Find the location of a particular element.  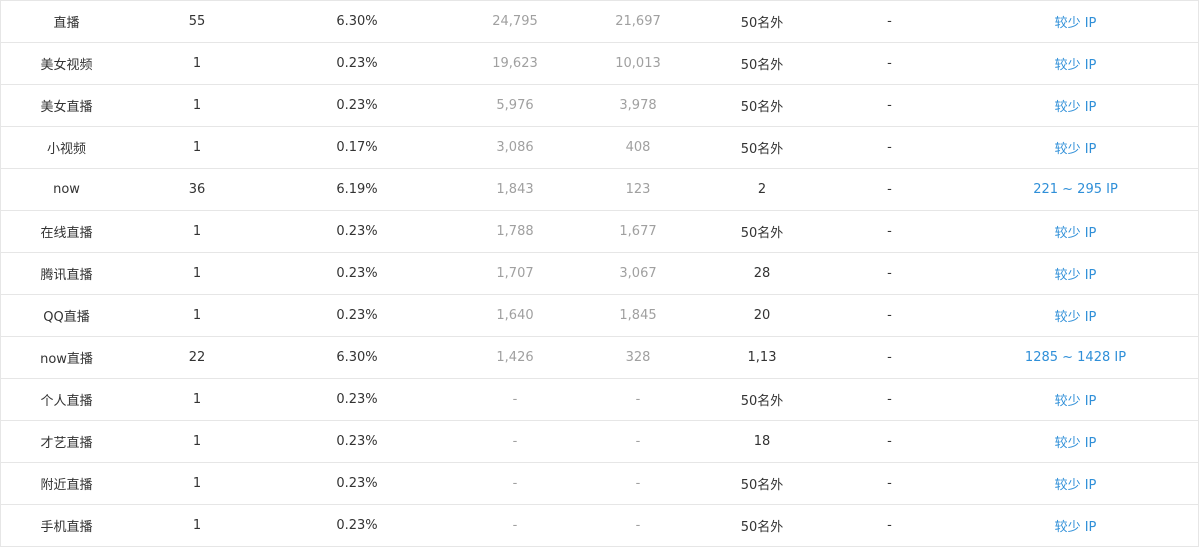

pc-index-cell: 5,976 is located at coordinates (515, 105).